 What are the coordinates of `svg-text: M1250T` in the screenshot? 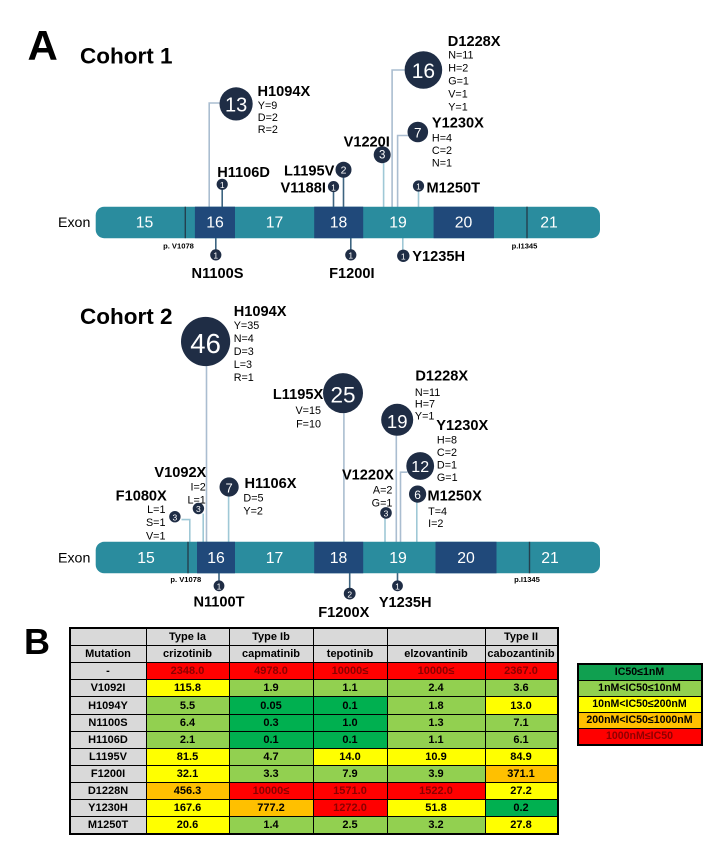 It's located at (454, 189).